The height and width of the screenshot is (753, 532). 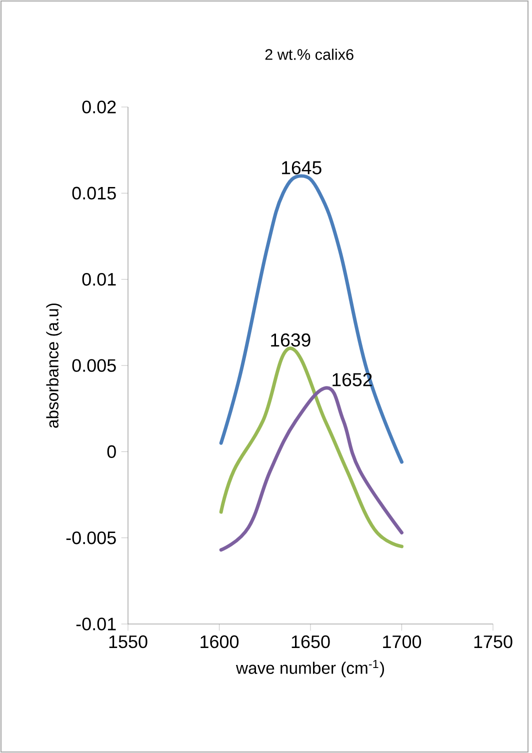 What do you see at coordinates (94, 193) in the screenshot?
I see `y-tick-label: 0.015` at bounding box center [94, 193].